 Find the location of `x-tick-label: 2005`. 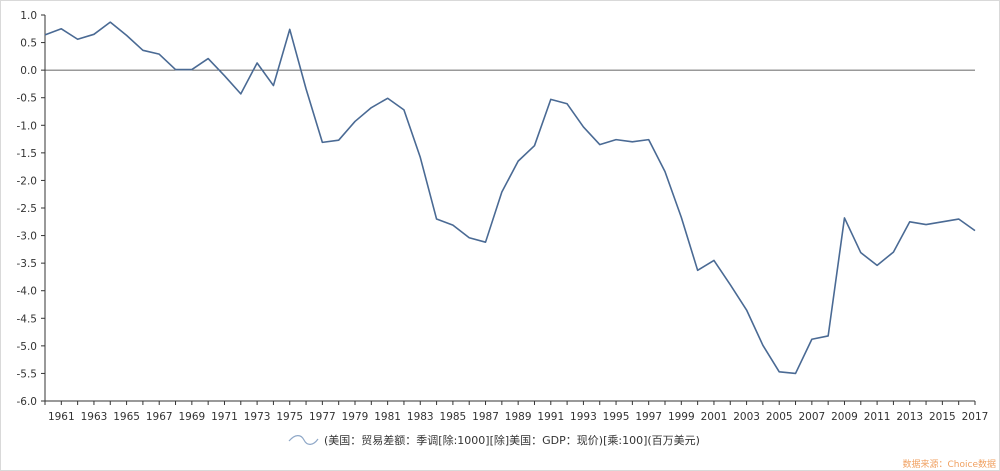

x-tick-label: 2005 is located at coordinates (779, 417).